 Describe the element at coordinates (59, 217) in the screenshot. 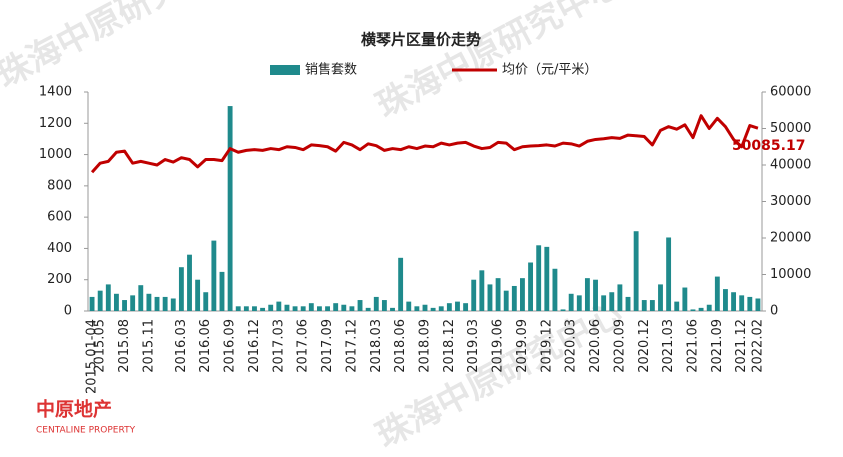

I see `y-tick-label: 600` at that location.